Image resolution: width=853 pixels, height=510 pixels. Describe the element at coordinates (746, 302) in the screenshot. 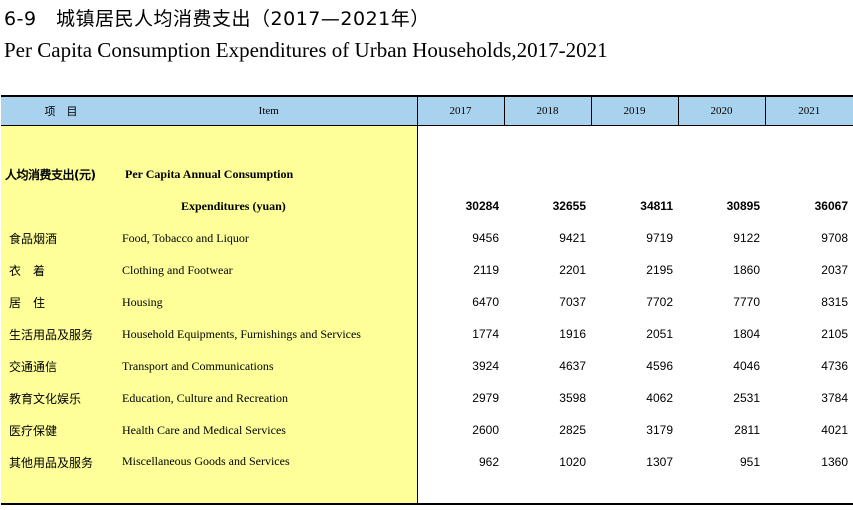

I see `cell-value: 7770` at that location.